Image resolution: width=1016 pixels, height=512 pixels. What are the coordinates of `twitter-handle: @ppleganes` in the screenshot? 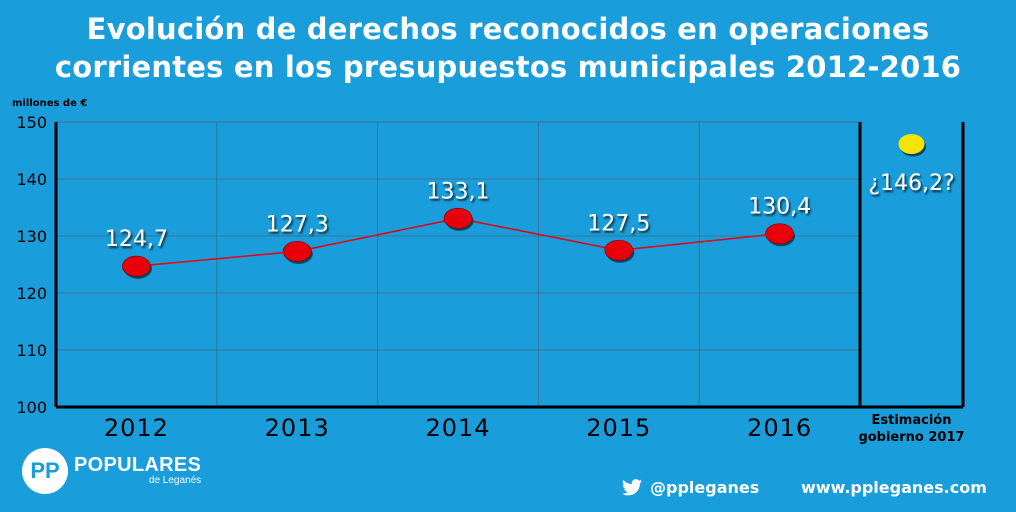 It's located at (690, 487).